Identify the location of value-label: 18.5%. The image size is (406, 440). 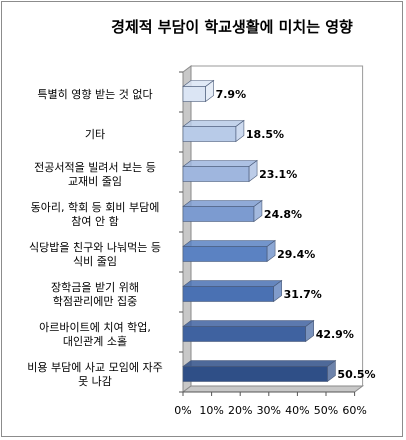
(265, 134).